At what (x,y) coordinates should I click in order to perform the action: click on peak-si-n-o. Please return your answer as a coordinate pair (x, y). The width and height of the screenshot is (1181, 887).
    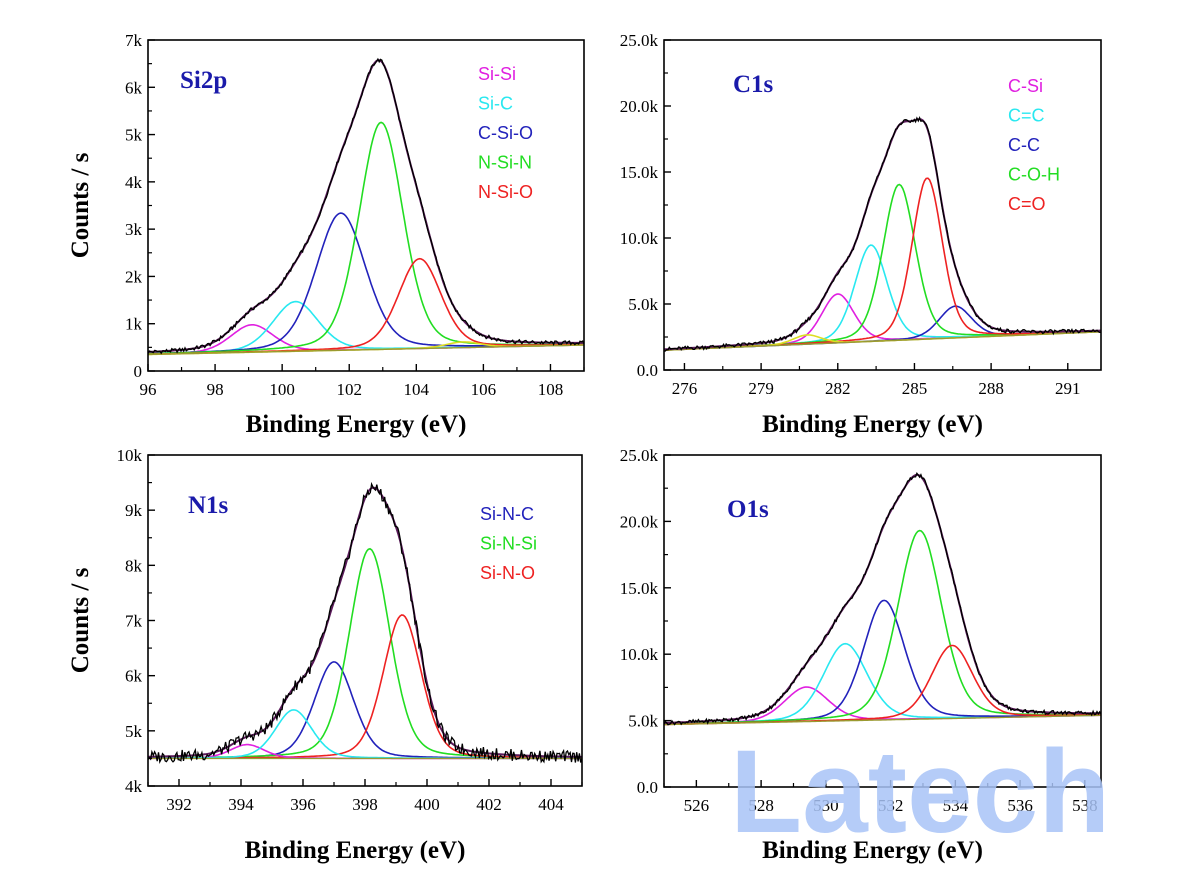
    Looking at the image, I should click on (365, 686).